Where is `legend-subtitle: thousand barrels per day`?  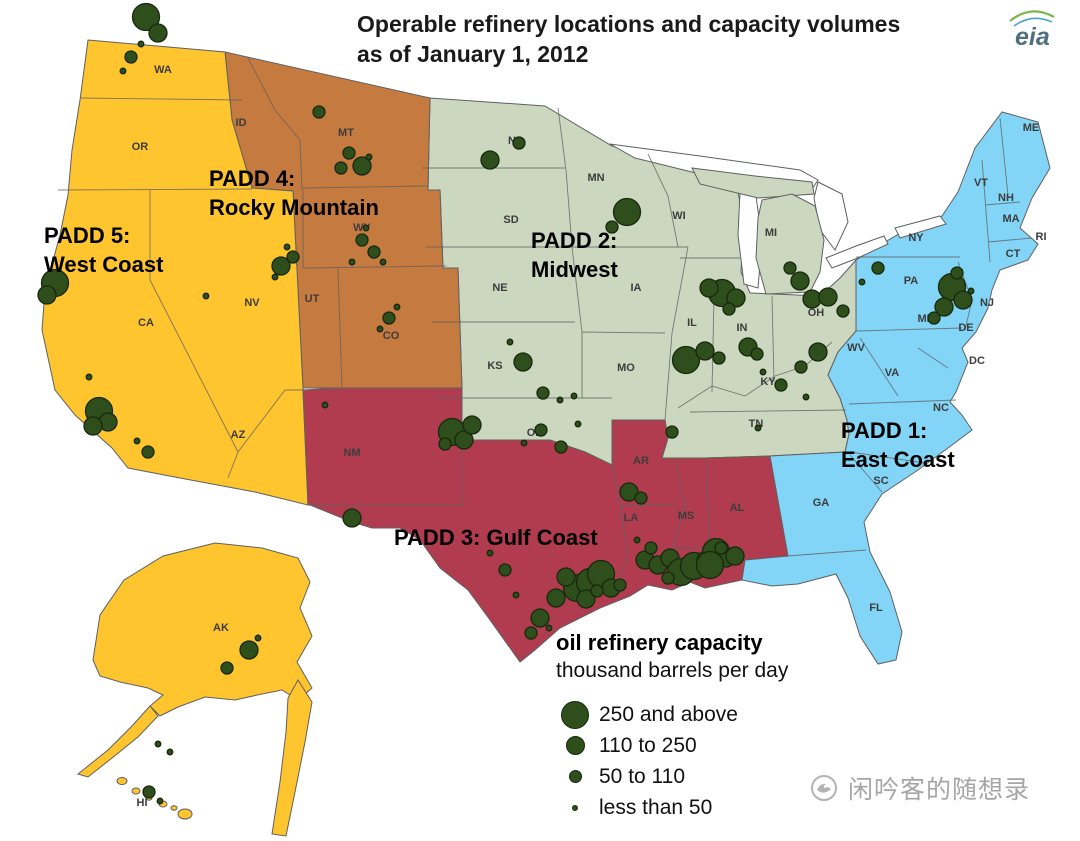 legend-subtitle: thousand barrels per day is located at coordinates (672, 670).